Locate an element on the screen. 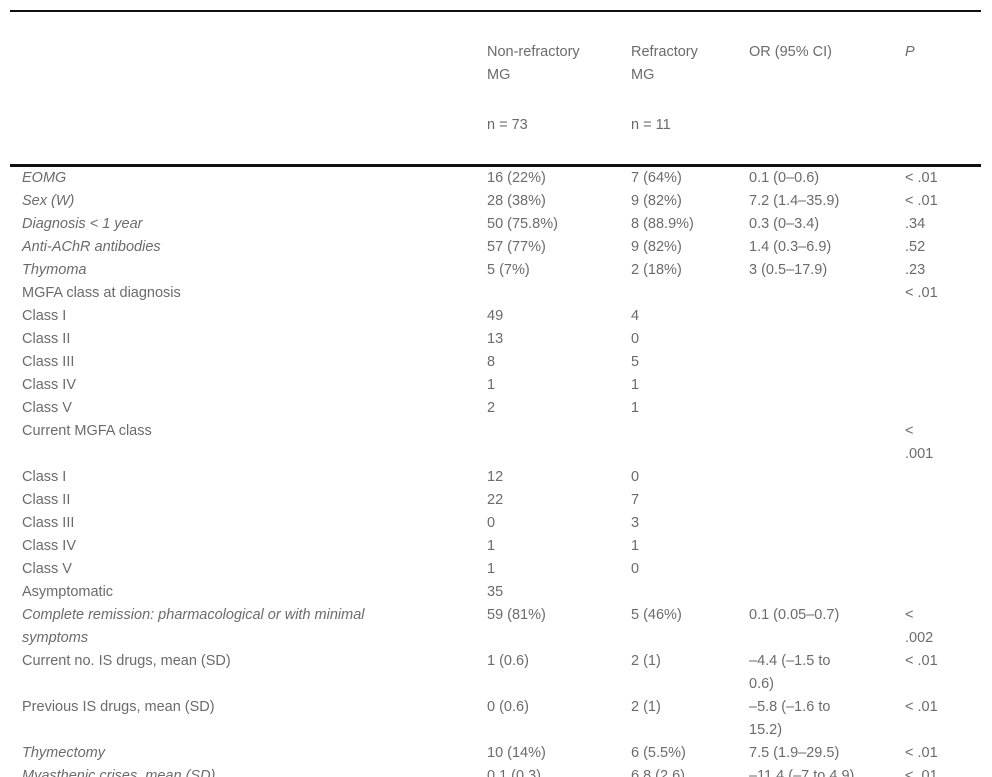 The width and height of the screenshot is (992, 777). cell-p-value: .52 is located at coordinates (915, 247).